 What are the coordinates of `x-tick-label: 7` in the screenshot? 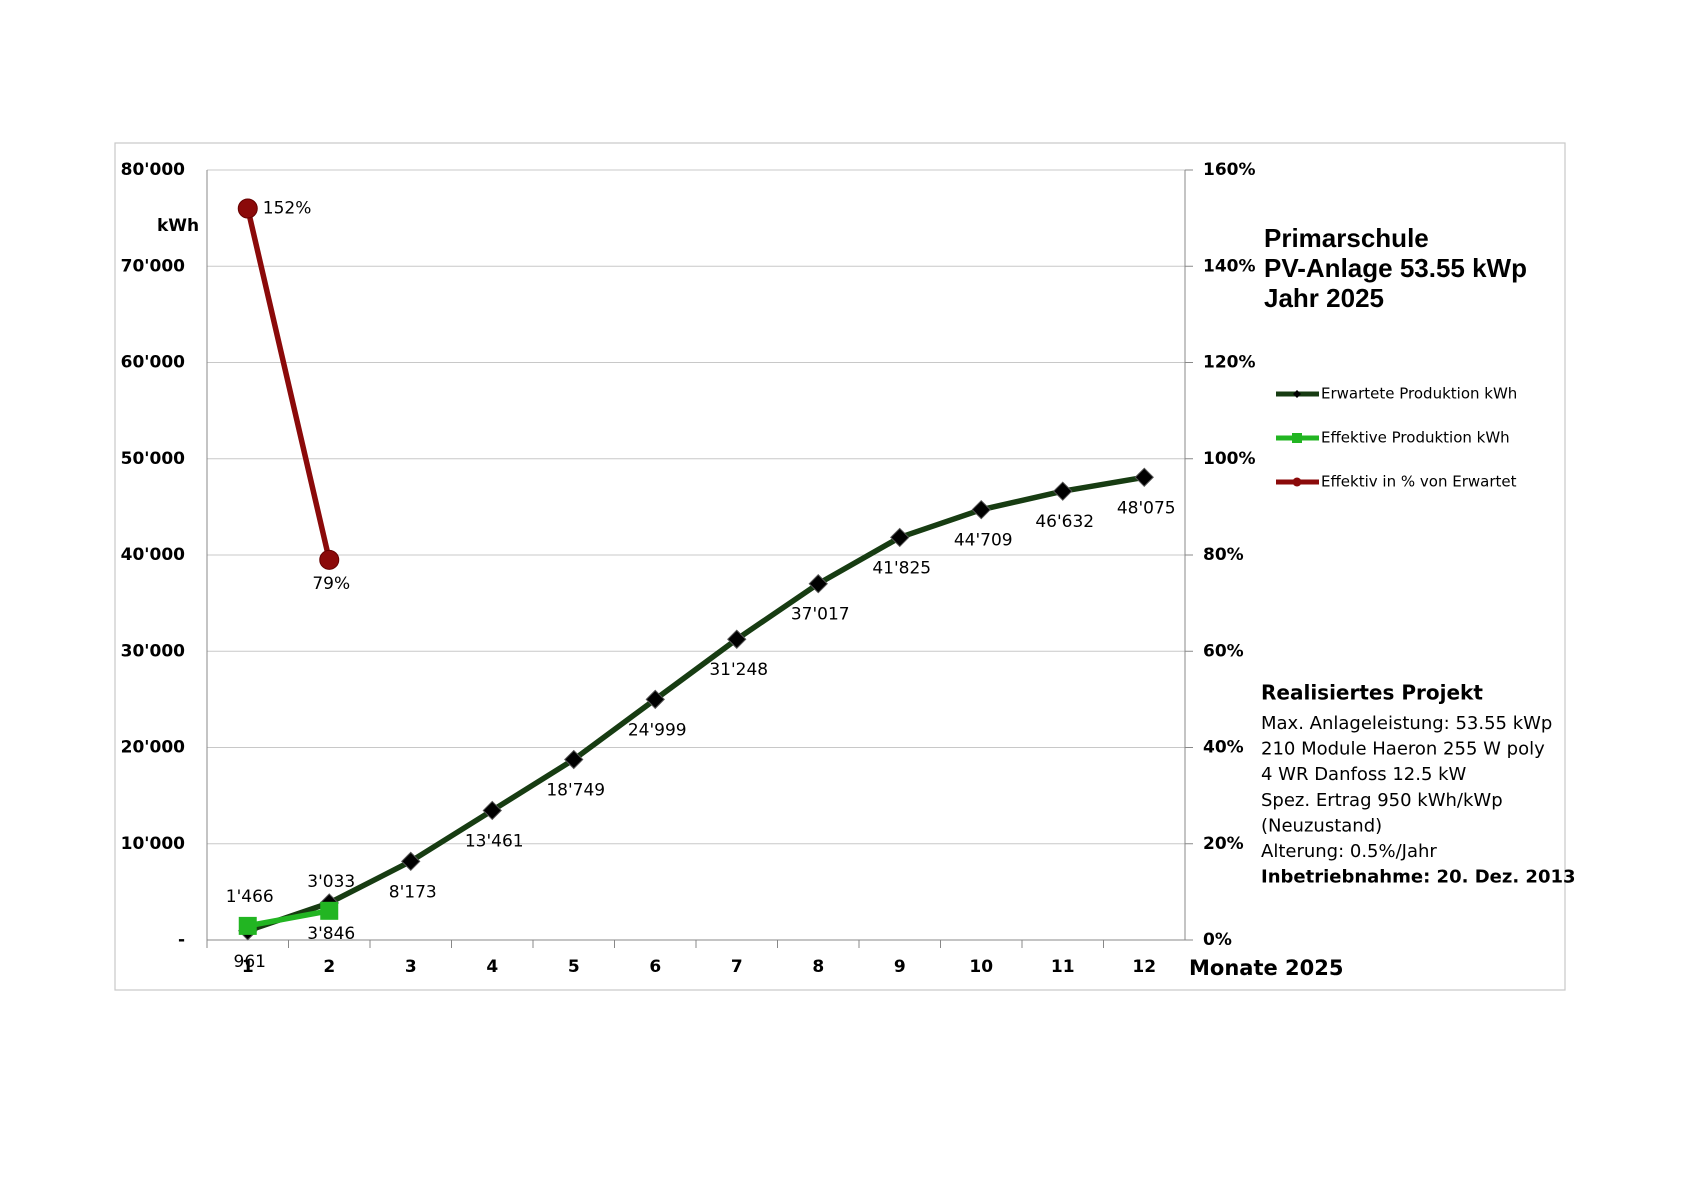 It's located at (737, 967).